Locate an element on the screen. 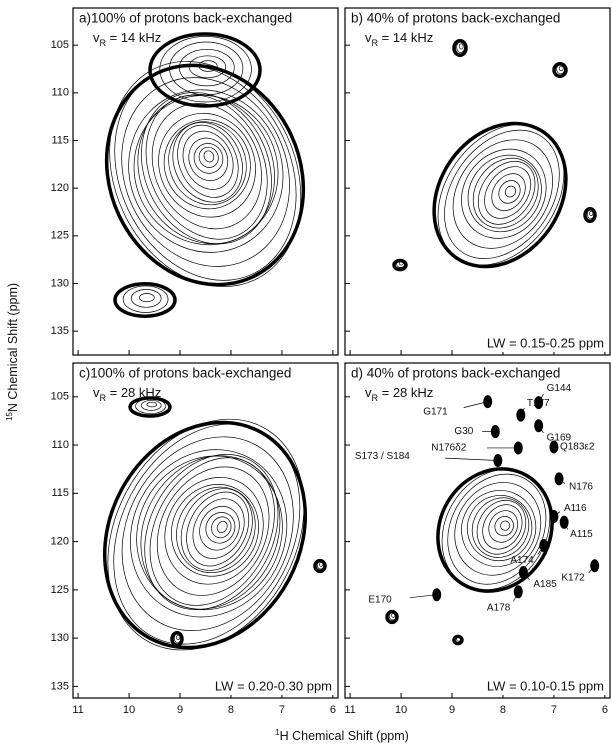 This screenshot has height=745, width=612. line-width-note: LW = 0.10-0.15 ppm is located at coordinates (545, 685).